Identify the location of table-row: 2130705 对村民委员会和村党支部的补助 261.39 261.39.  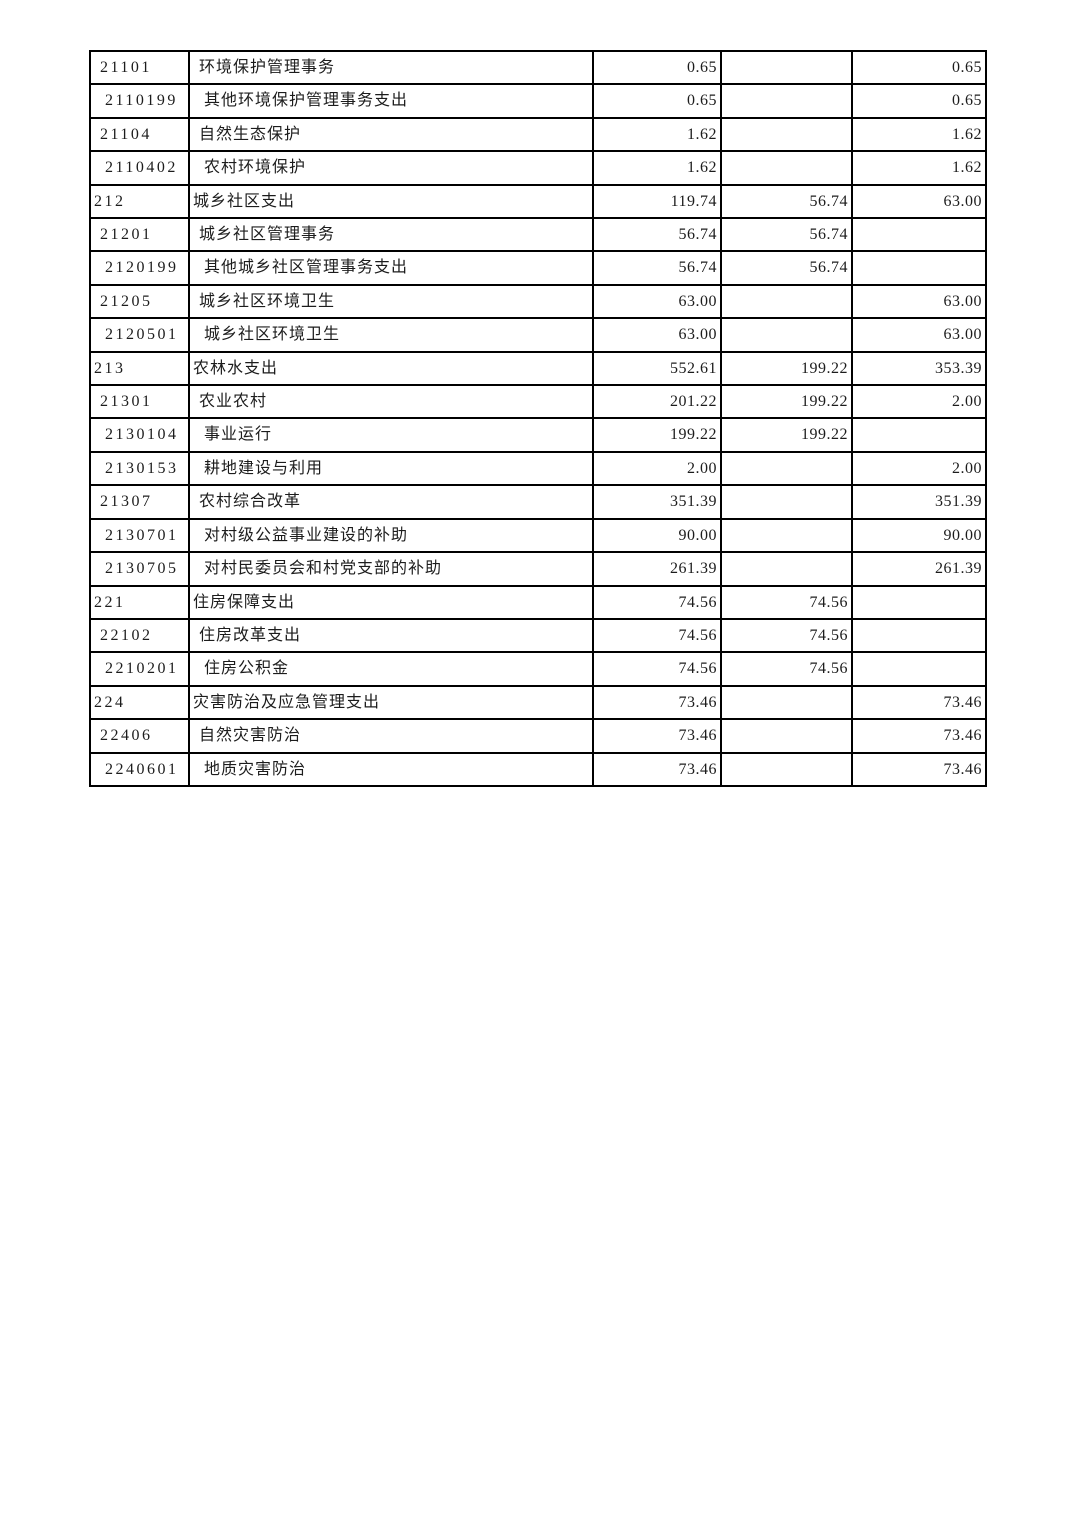
(538, 569).